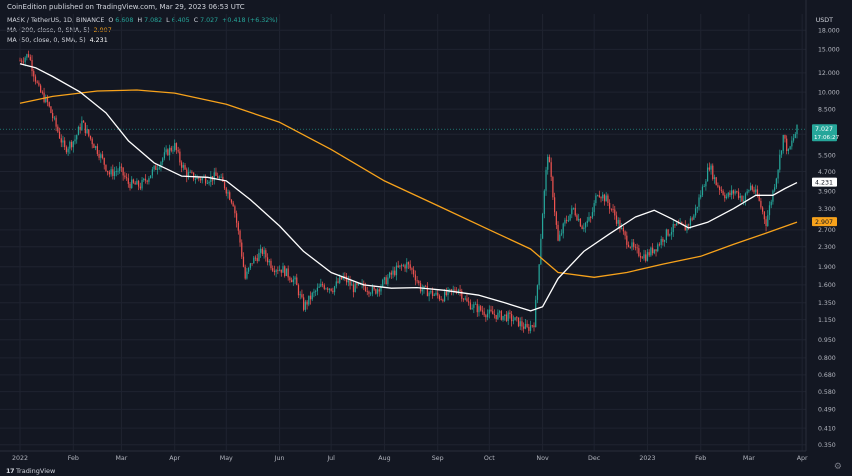  What do you see at coordinates (58, 40) in the screenshot?
I see `ma50-legend: MA (50, close, 0, SMA, 5) 4.231` at bounding box center [58, 40].